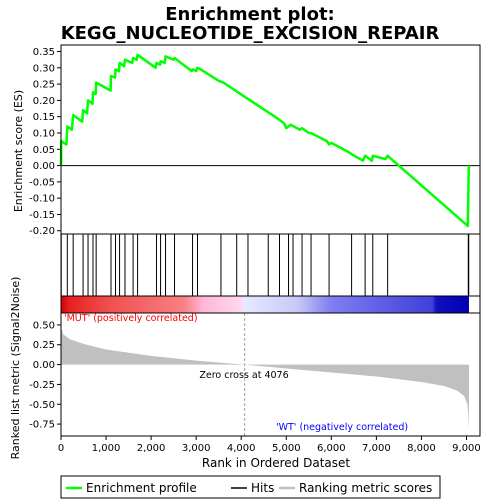 This screenshot has width=500, height=504. Describe the element at coordinates (286, 448) in the screenshot. I see `metric-xtick-label: 5,000` at that location.